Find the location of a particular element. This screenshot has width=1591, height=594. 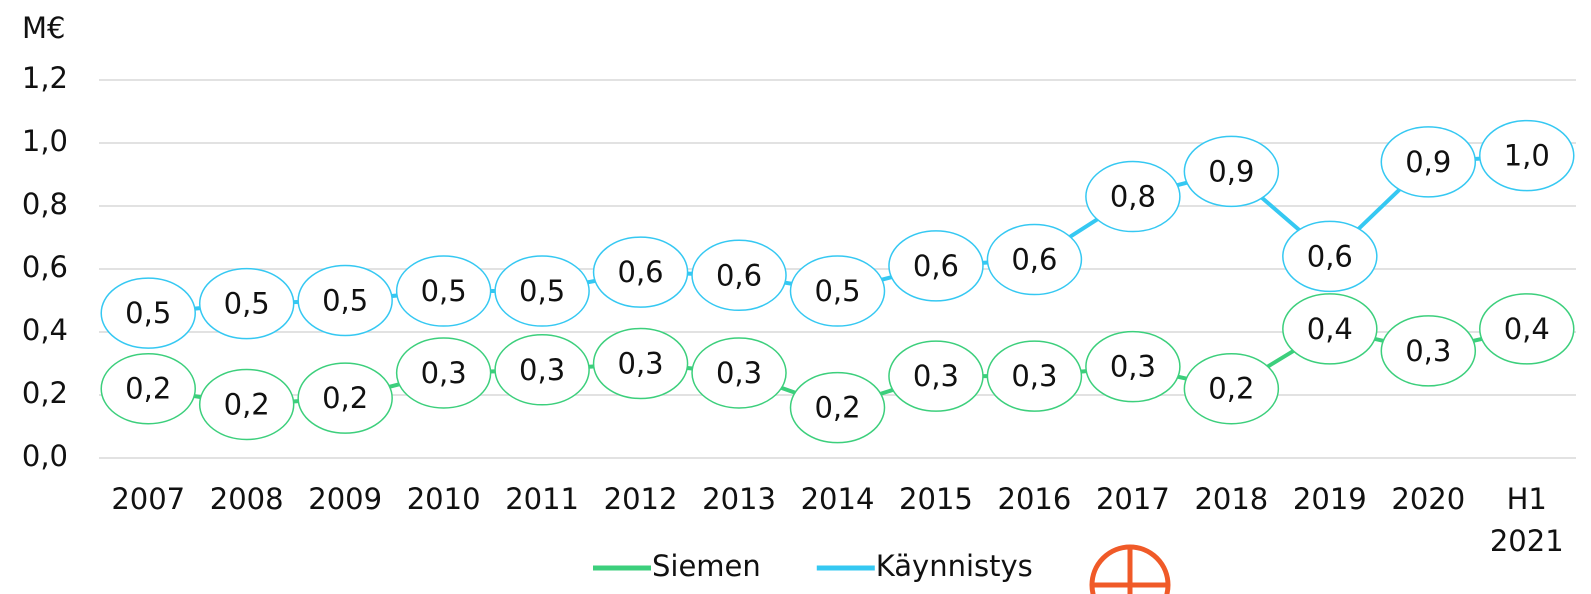

x-tick-label: 2010 is located at coordinates (444, 499).